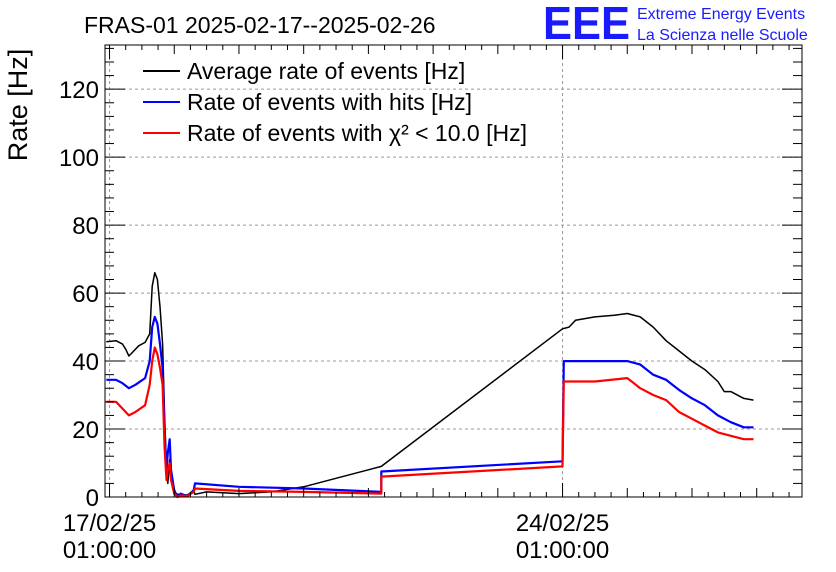  I want to click on logo-mark: EEE, so click(586, 24).